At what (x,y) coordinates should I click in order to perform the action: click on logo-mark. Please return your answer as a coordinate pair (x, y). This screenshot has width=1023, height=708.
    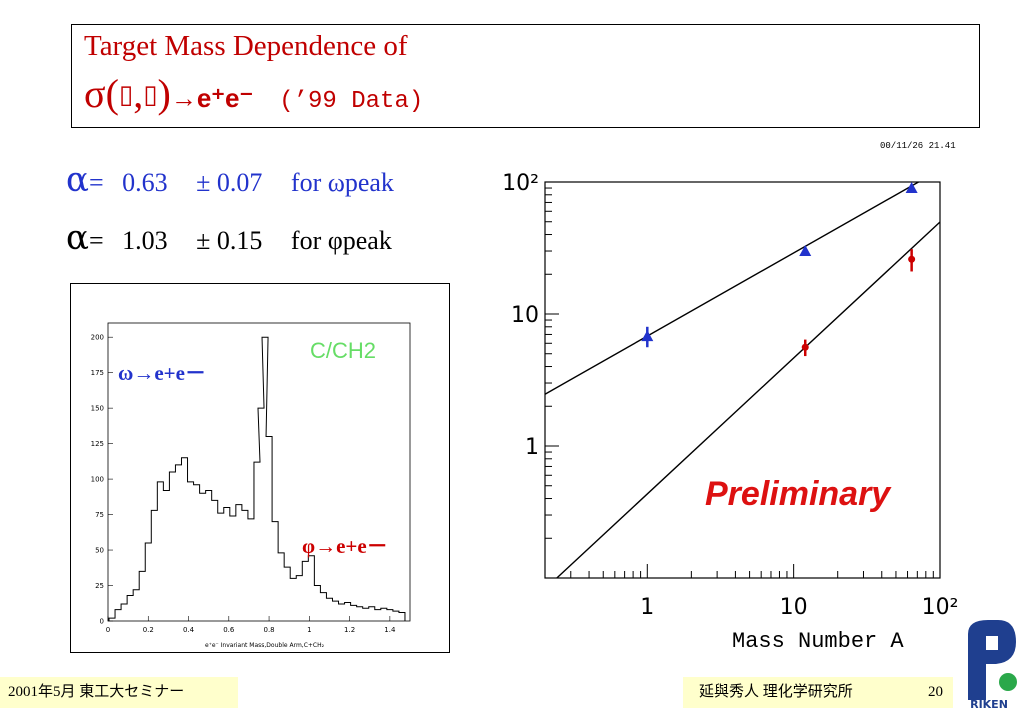
    Looking at the image, I should click on (992, 660).